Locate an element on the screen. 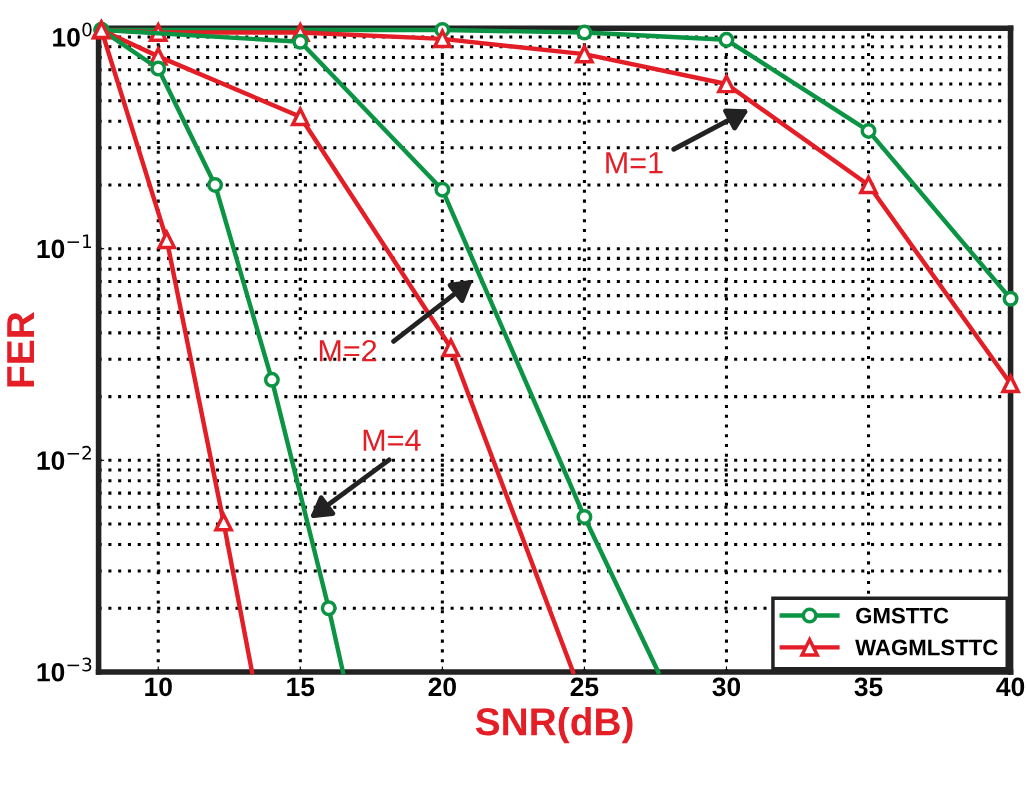 The image size is (1027, 785). x-tick-label: 10 is located at coordinates (158, 687).